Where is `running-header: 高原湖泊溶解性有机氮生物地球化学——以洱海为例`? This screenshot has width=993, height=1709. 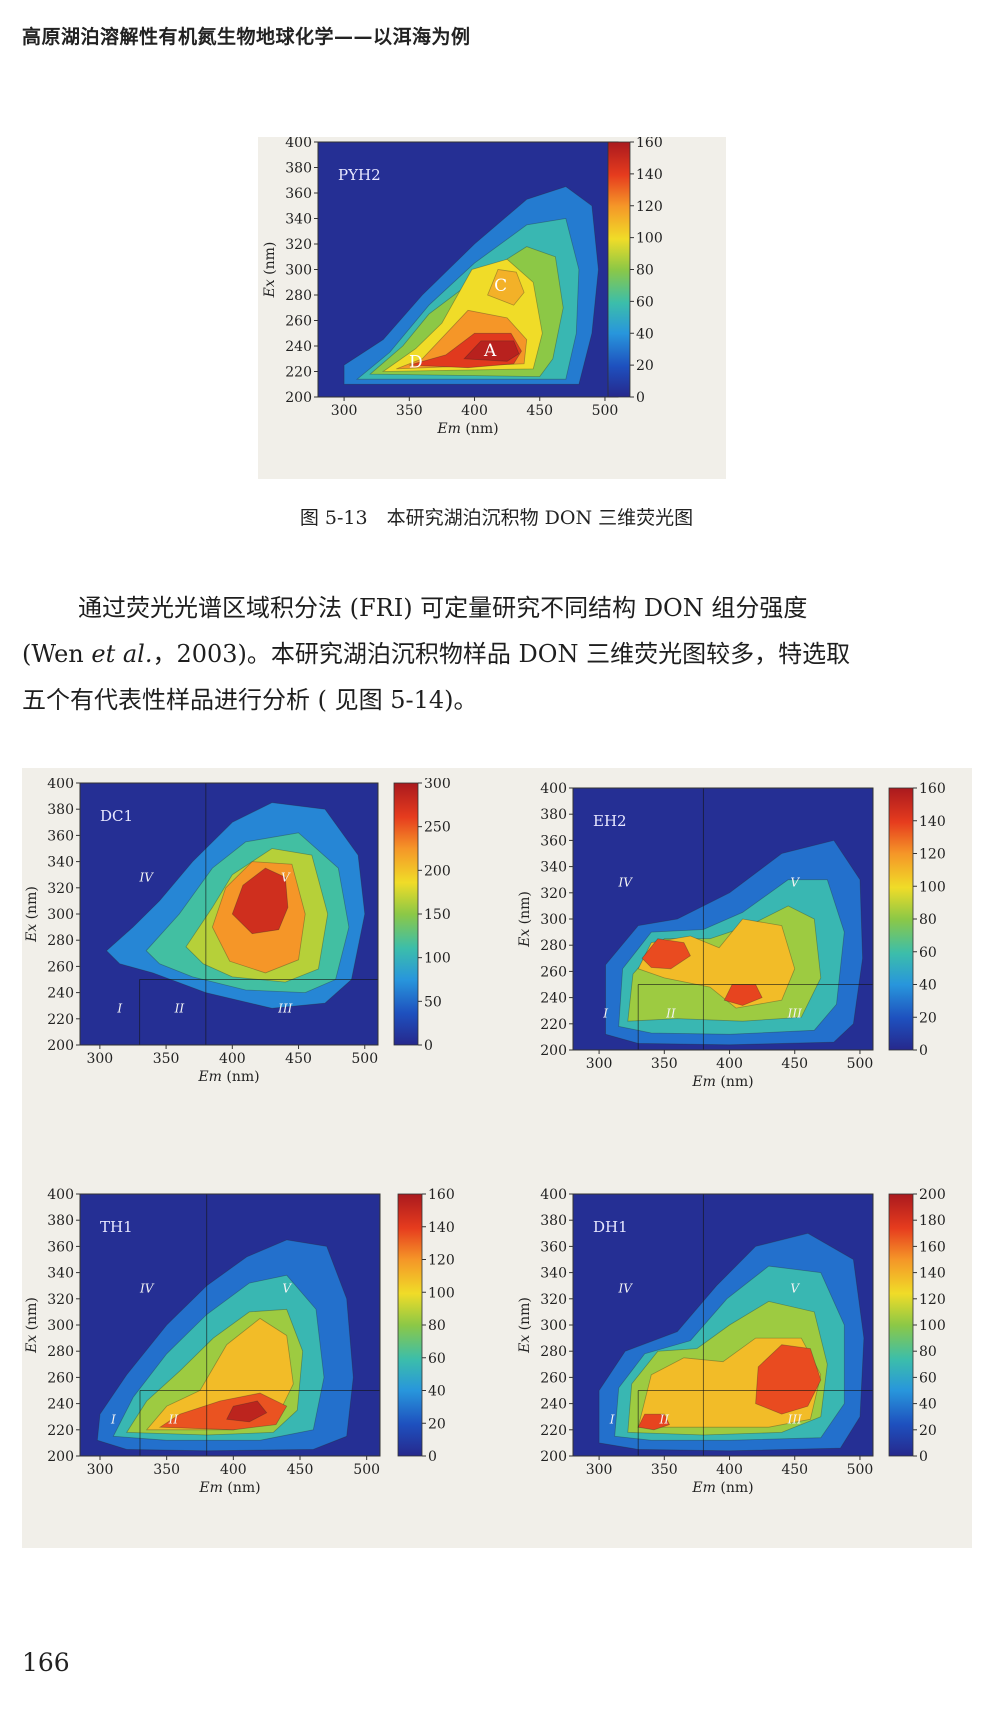
running-header: 高原湖泊溶解性有机氮生物地球化学——以洱海为例 is located at coordinates (246, 37).